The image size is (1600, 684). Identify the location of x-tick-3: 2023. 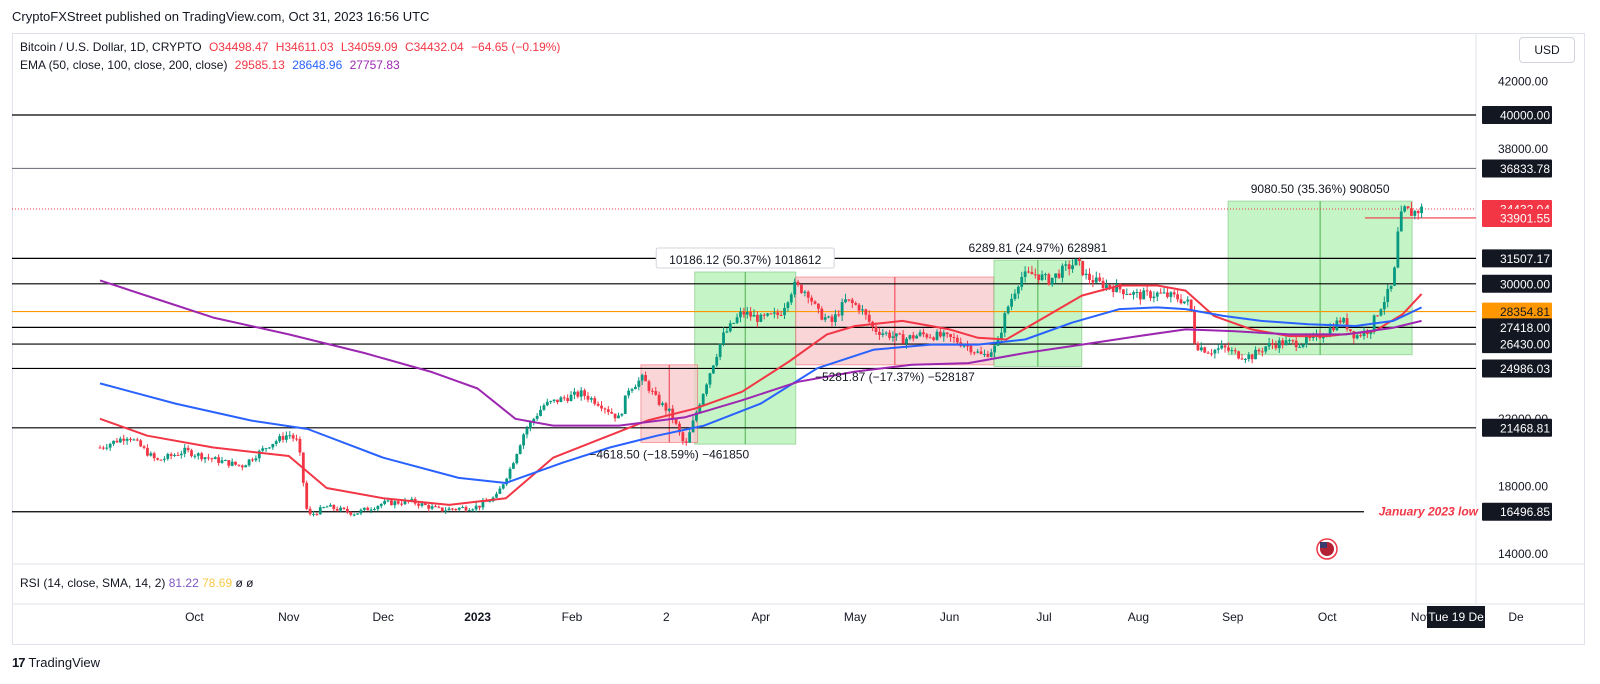
(477, 617).